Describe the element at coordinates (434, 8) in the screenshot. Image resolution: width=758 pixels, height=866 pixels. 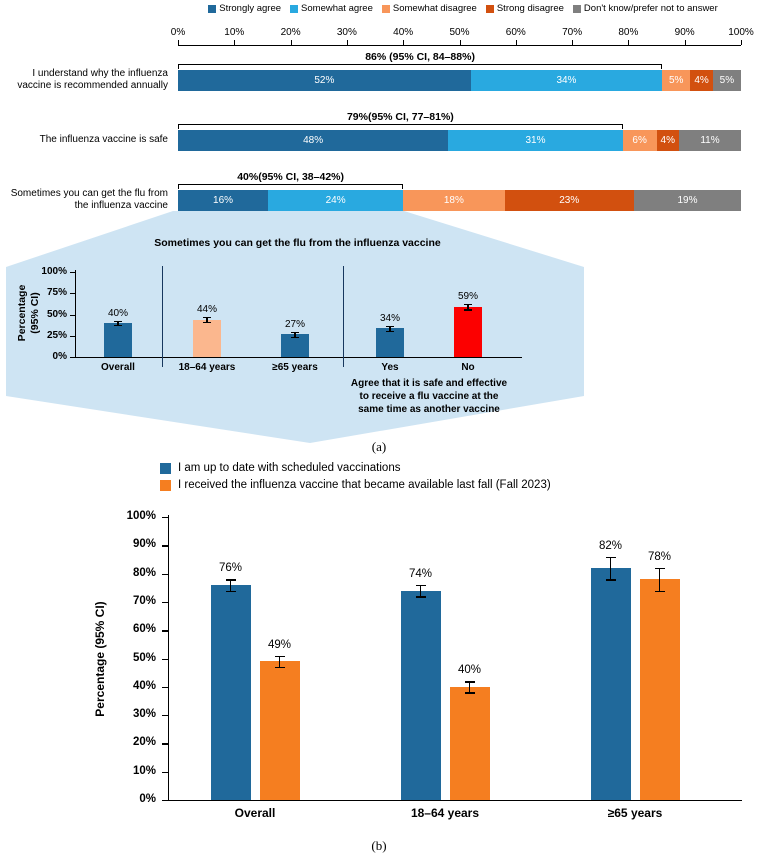
I see `legend-label: Somewhat disagree` at that location.